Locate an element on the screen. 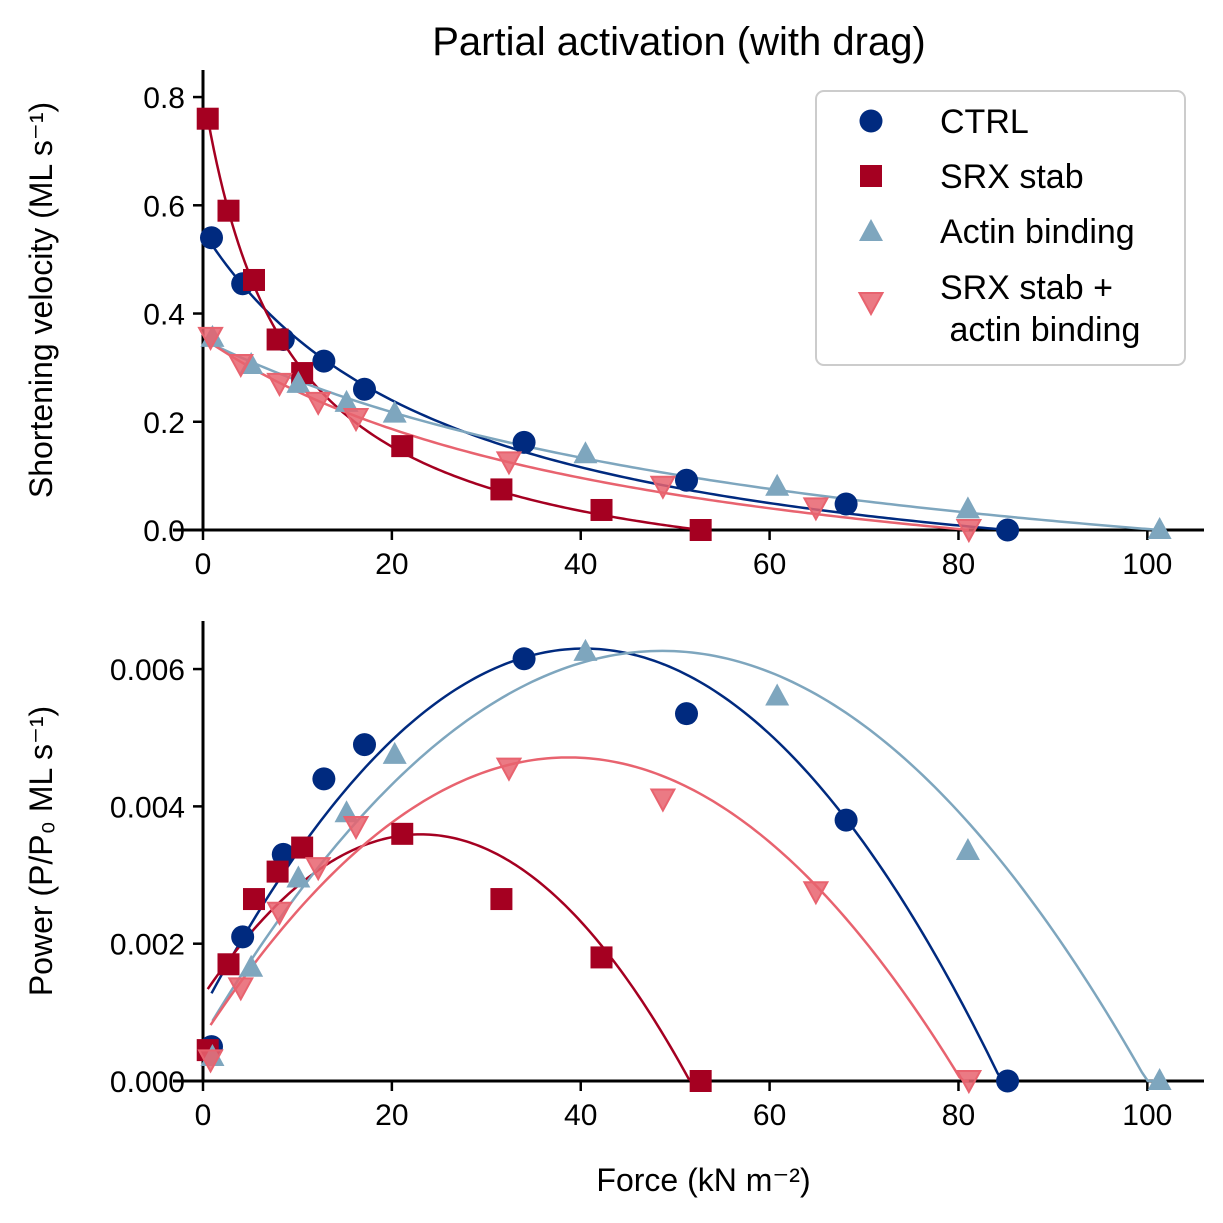  y-tick-label: 0.8 is located at coordinates (164, 98).